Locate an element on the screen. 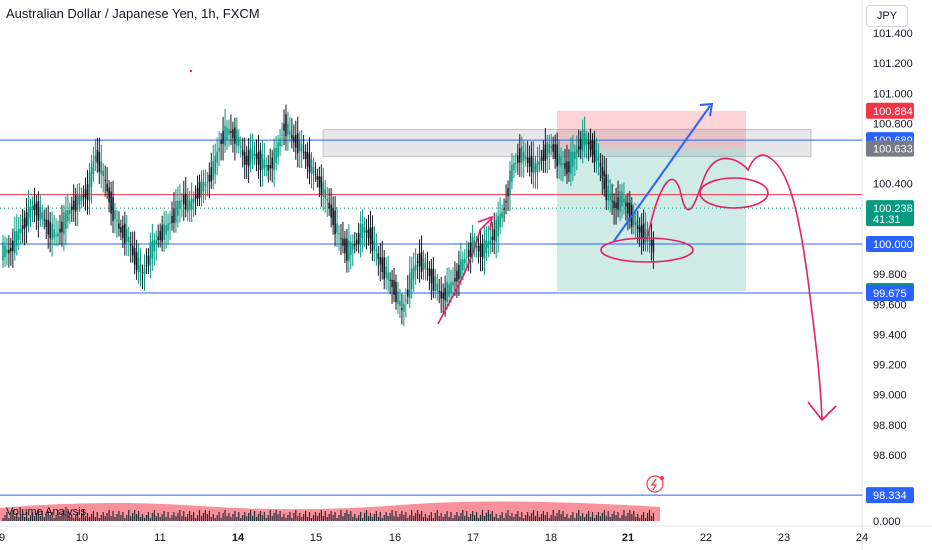  x-tick-label: 24 is located at coordinates (862, 538).